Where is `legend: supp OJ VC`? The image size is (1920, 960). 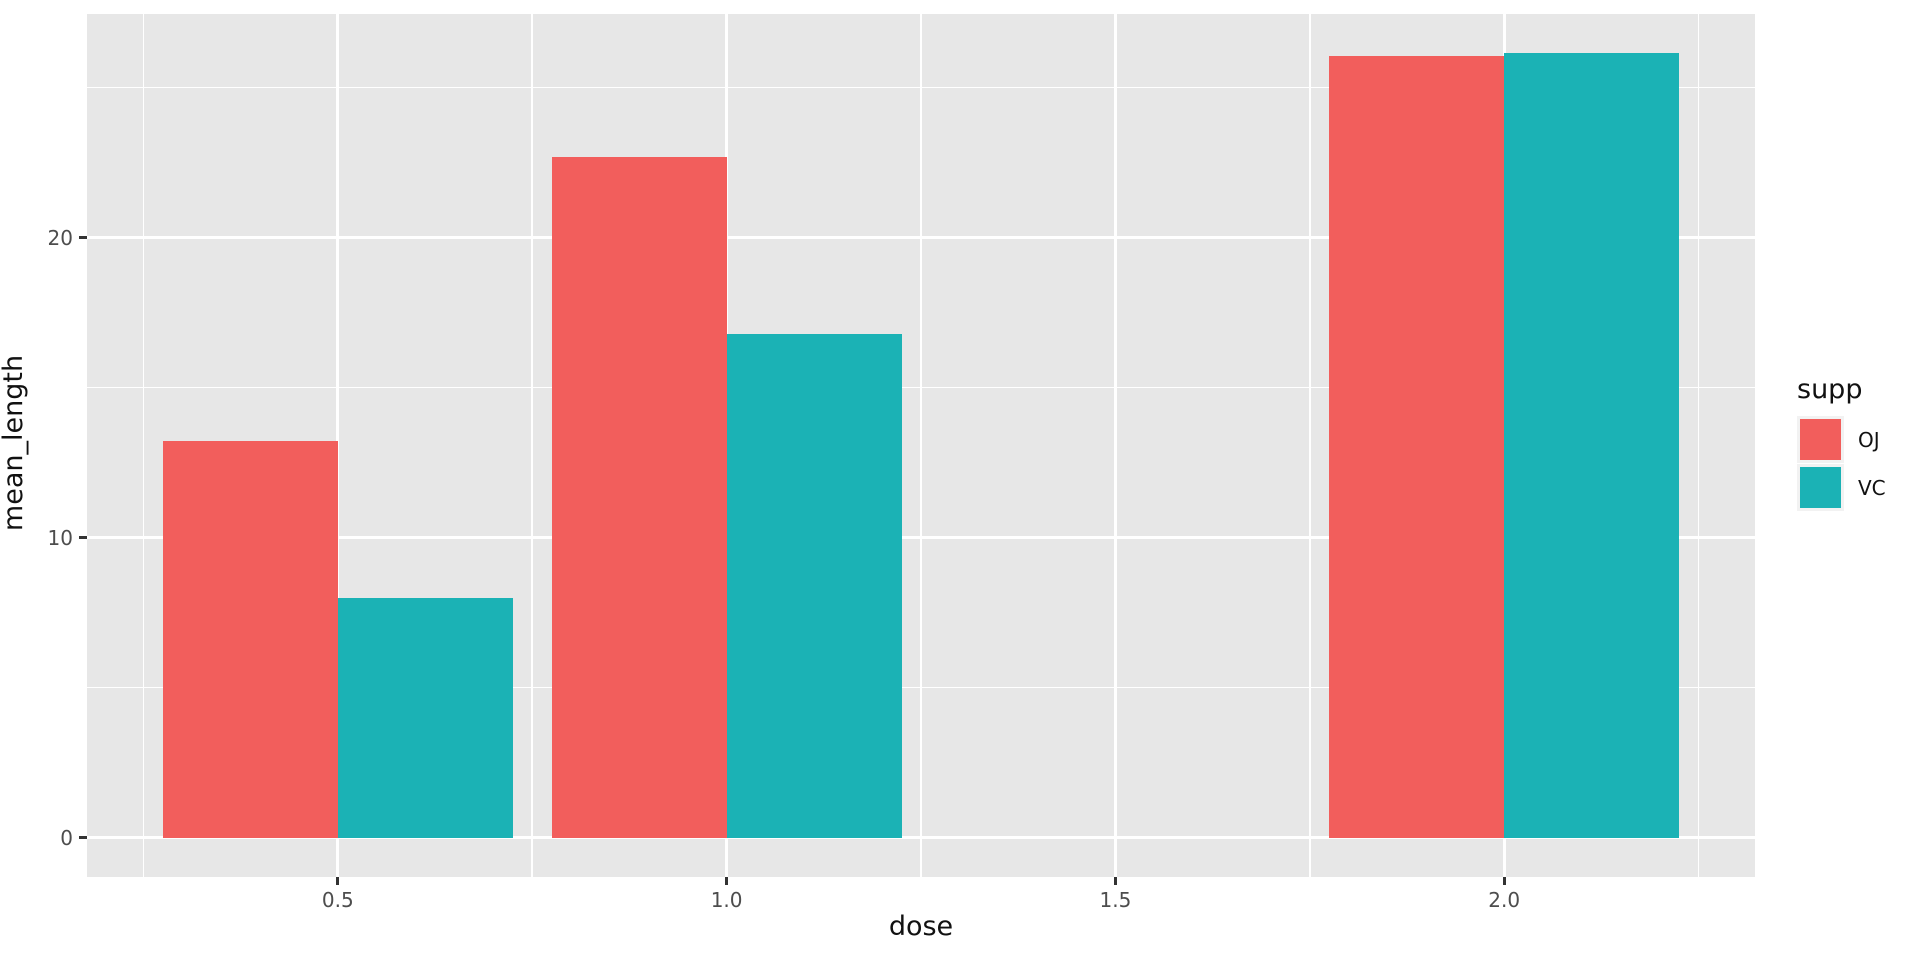
legend: supp OJ VC is located at coordinates (1841, 443).